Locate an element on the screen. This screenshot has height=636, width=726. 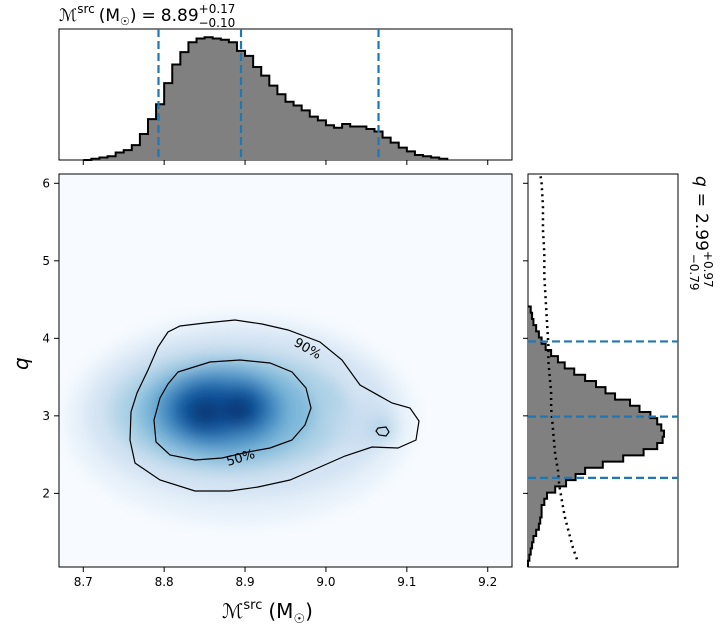
q-marginal-panel is located at coordinates (601, 370).